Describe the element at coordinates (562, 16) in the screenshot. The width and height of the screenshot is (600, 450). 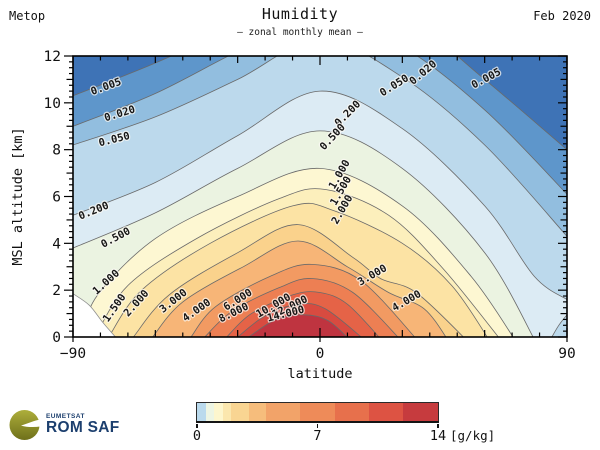
I see `date-label: Feb 2020` at that location.